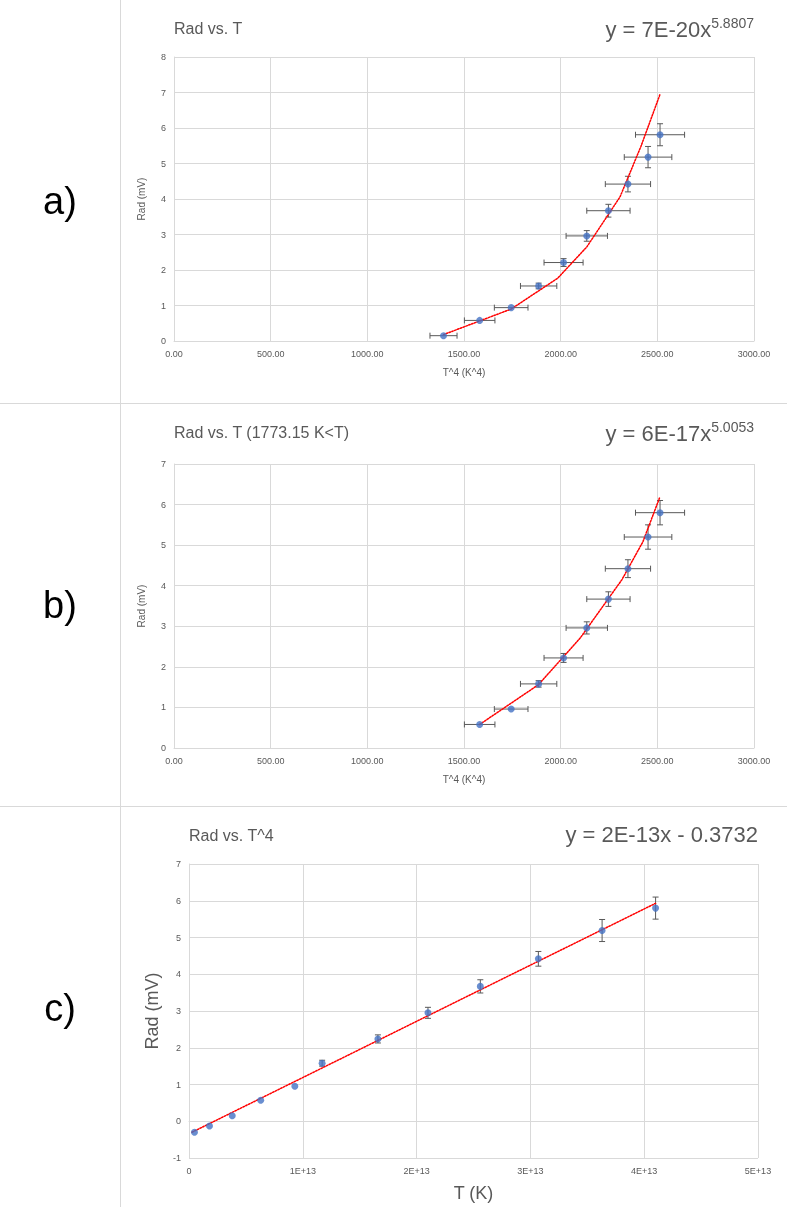 The height and width of the screenshot is (1207, 787). I want to click on x-tick-label: 0, so click(189, 1170).